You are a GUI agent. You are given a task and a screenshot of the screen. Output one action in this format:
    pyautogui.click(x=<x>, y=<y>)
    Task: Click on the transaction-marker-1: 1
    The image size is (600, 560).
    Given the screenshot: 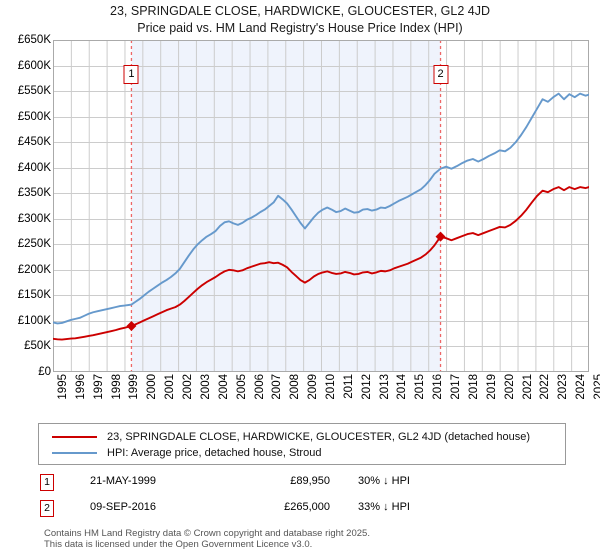 What is the action you would take?
    pyautogui.click(x=47, y=482)
    